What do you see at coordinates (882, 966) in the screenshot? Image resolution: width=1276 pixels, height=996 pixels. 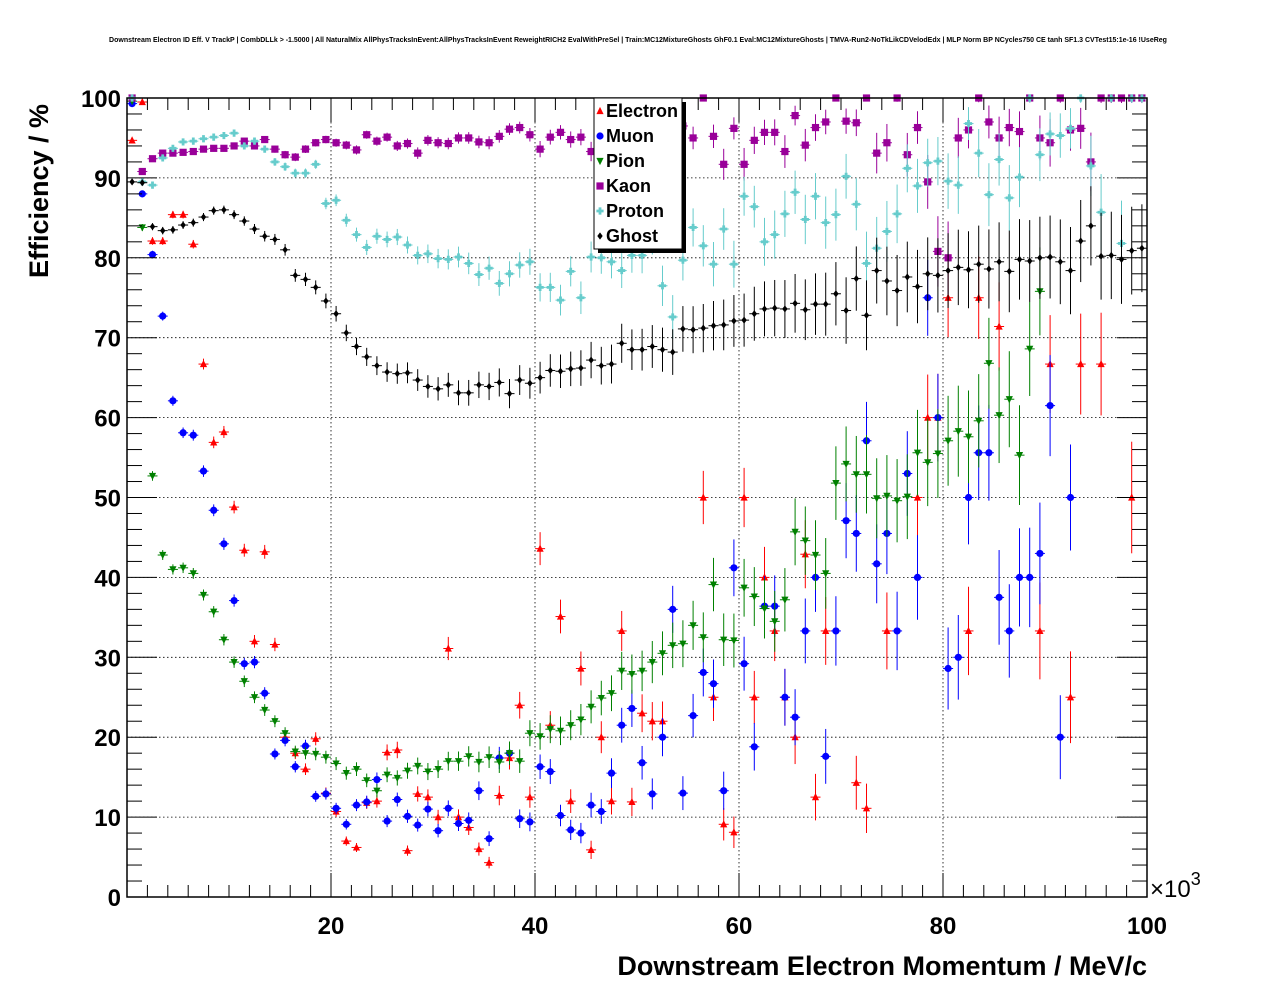 I see `x-axis-label: Downstream Electron Momentum / MeV/c` at bounding box center [882, 966].